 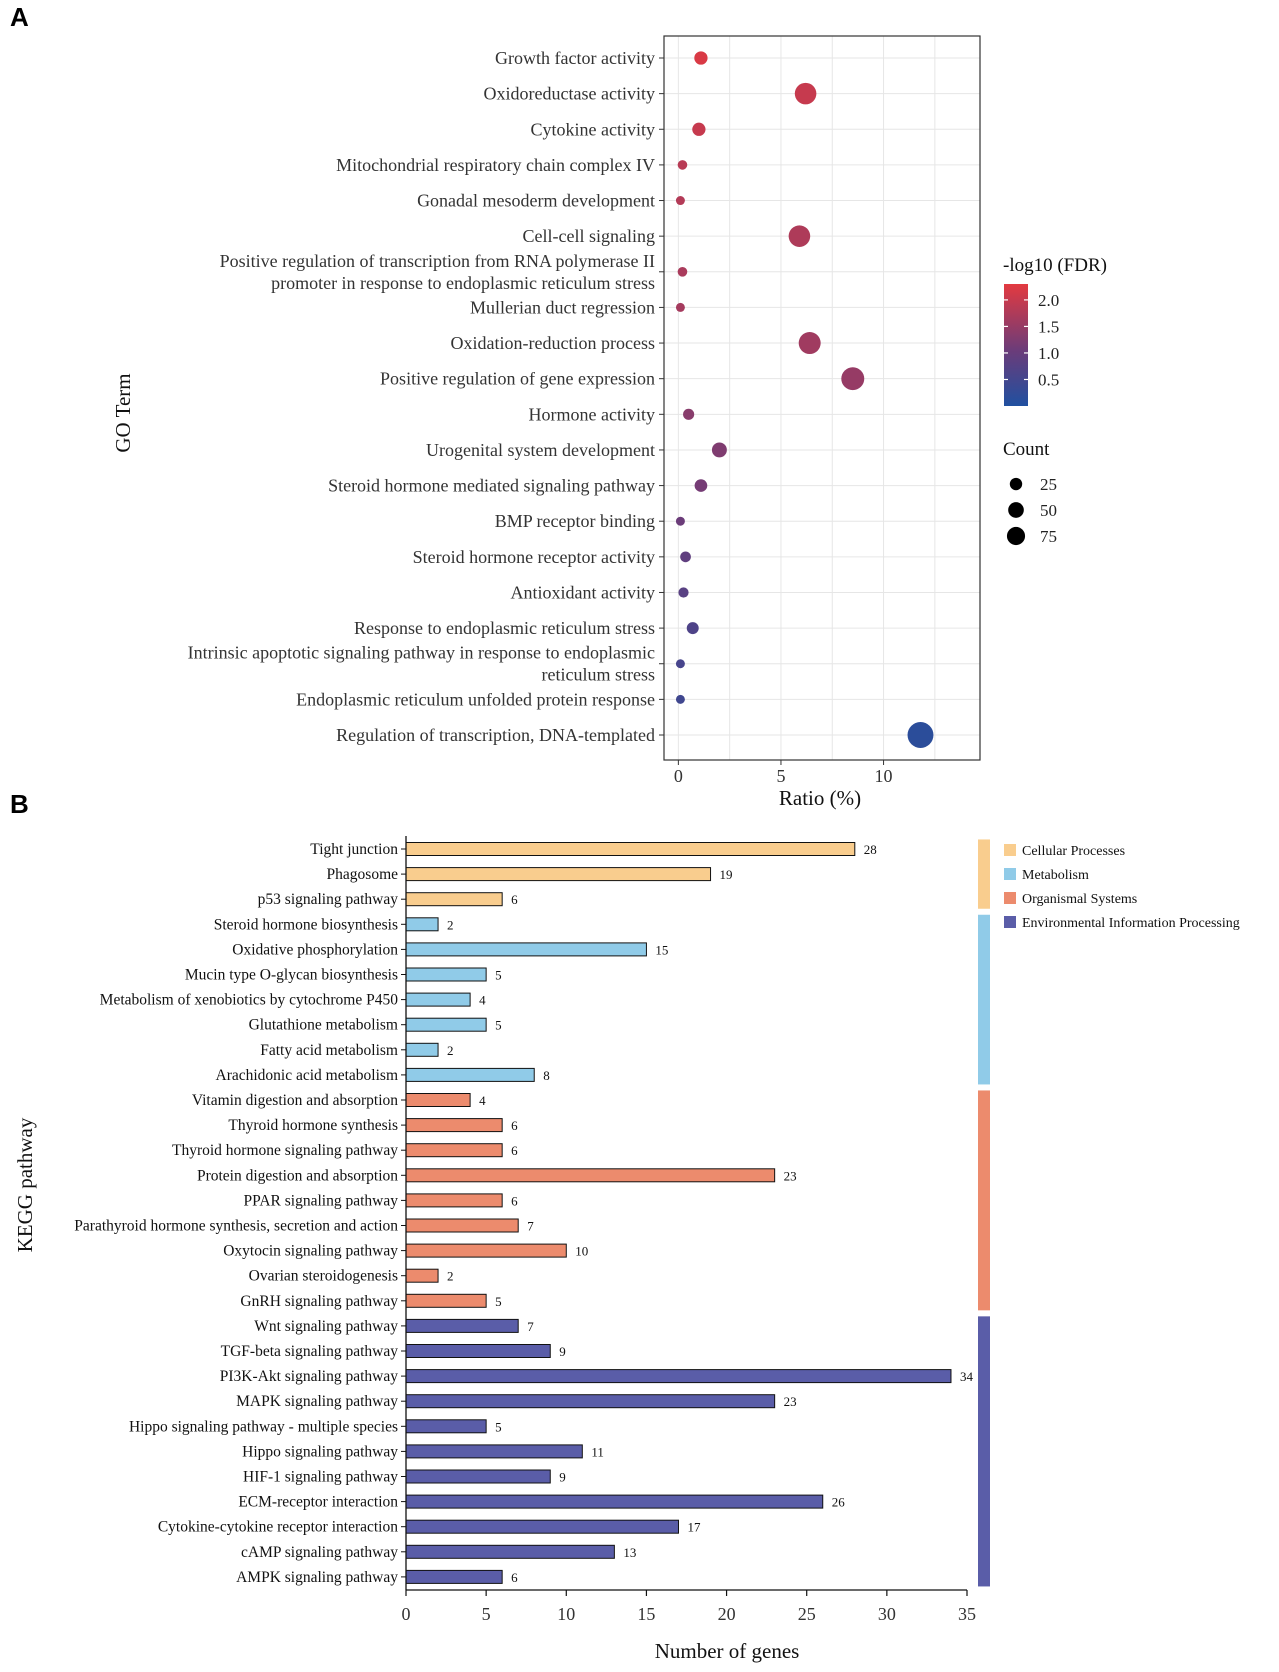 I want to click on go-gridlines, so click(x=822, y=398).